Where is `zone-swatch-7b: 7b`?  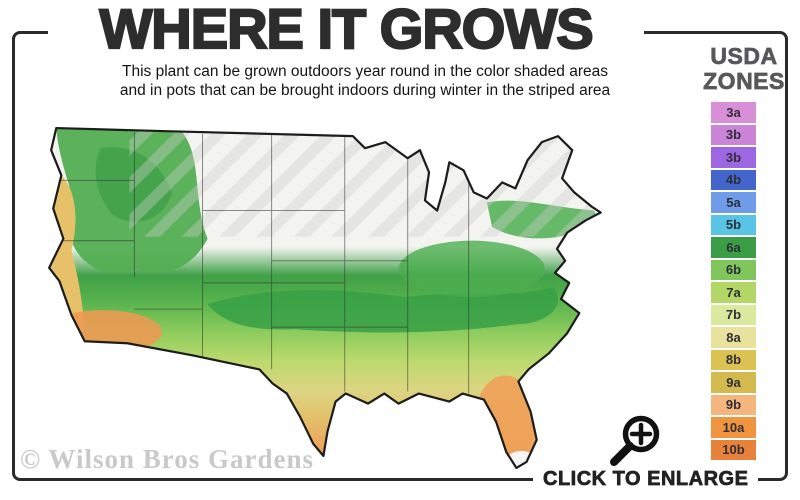 zone-swatch-7b: 7b is located at coordinates (733, 314).